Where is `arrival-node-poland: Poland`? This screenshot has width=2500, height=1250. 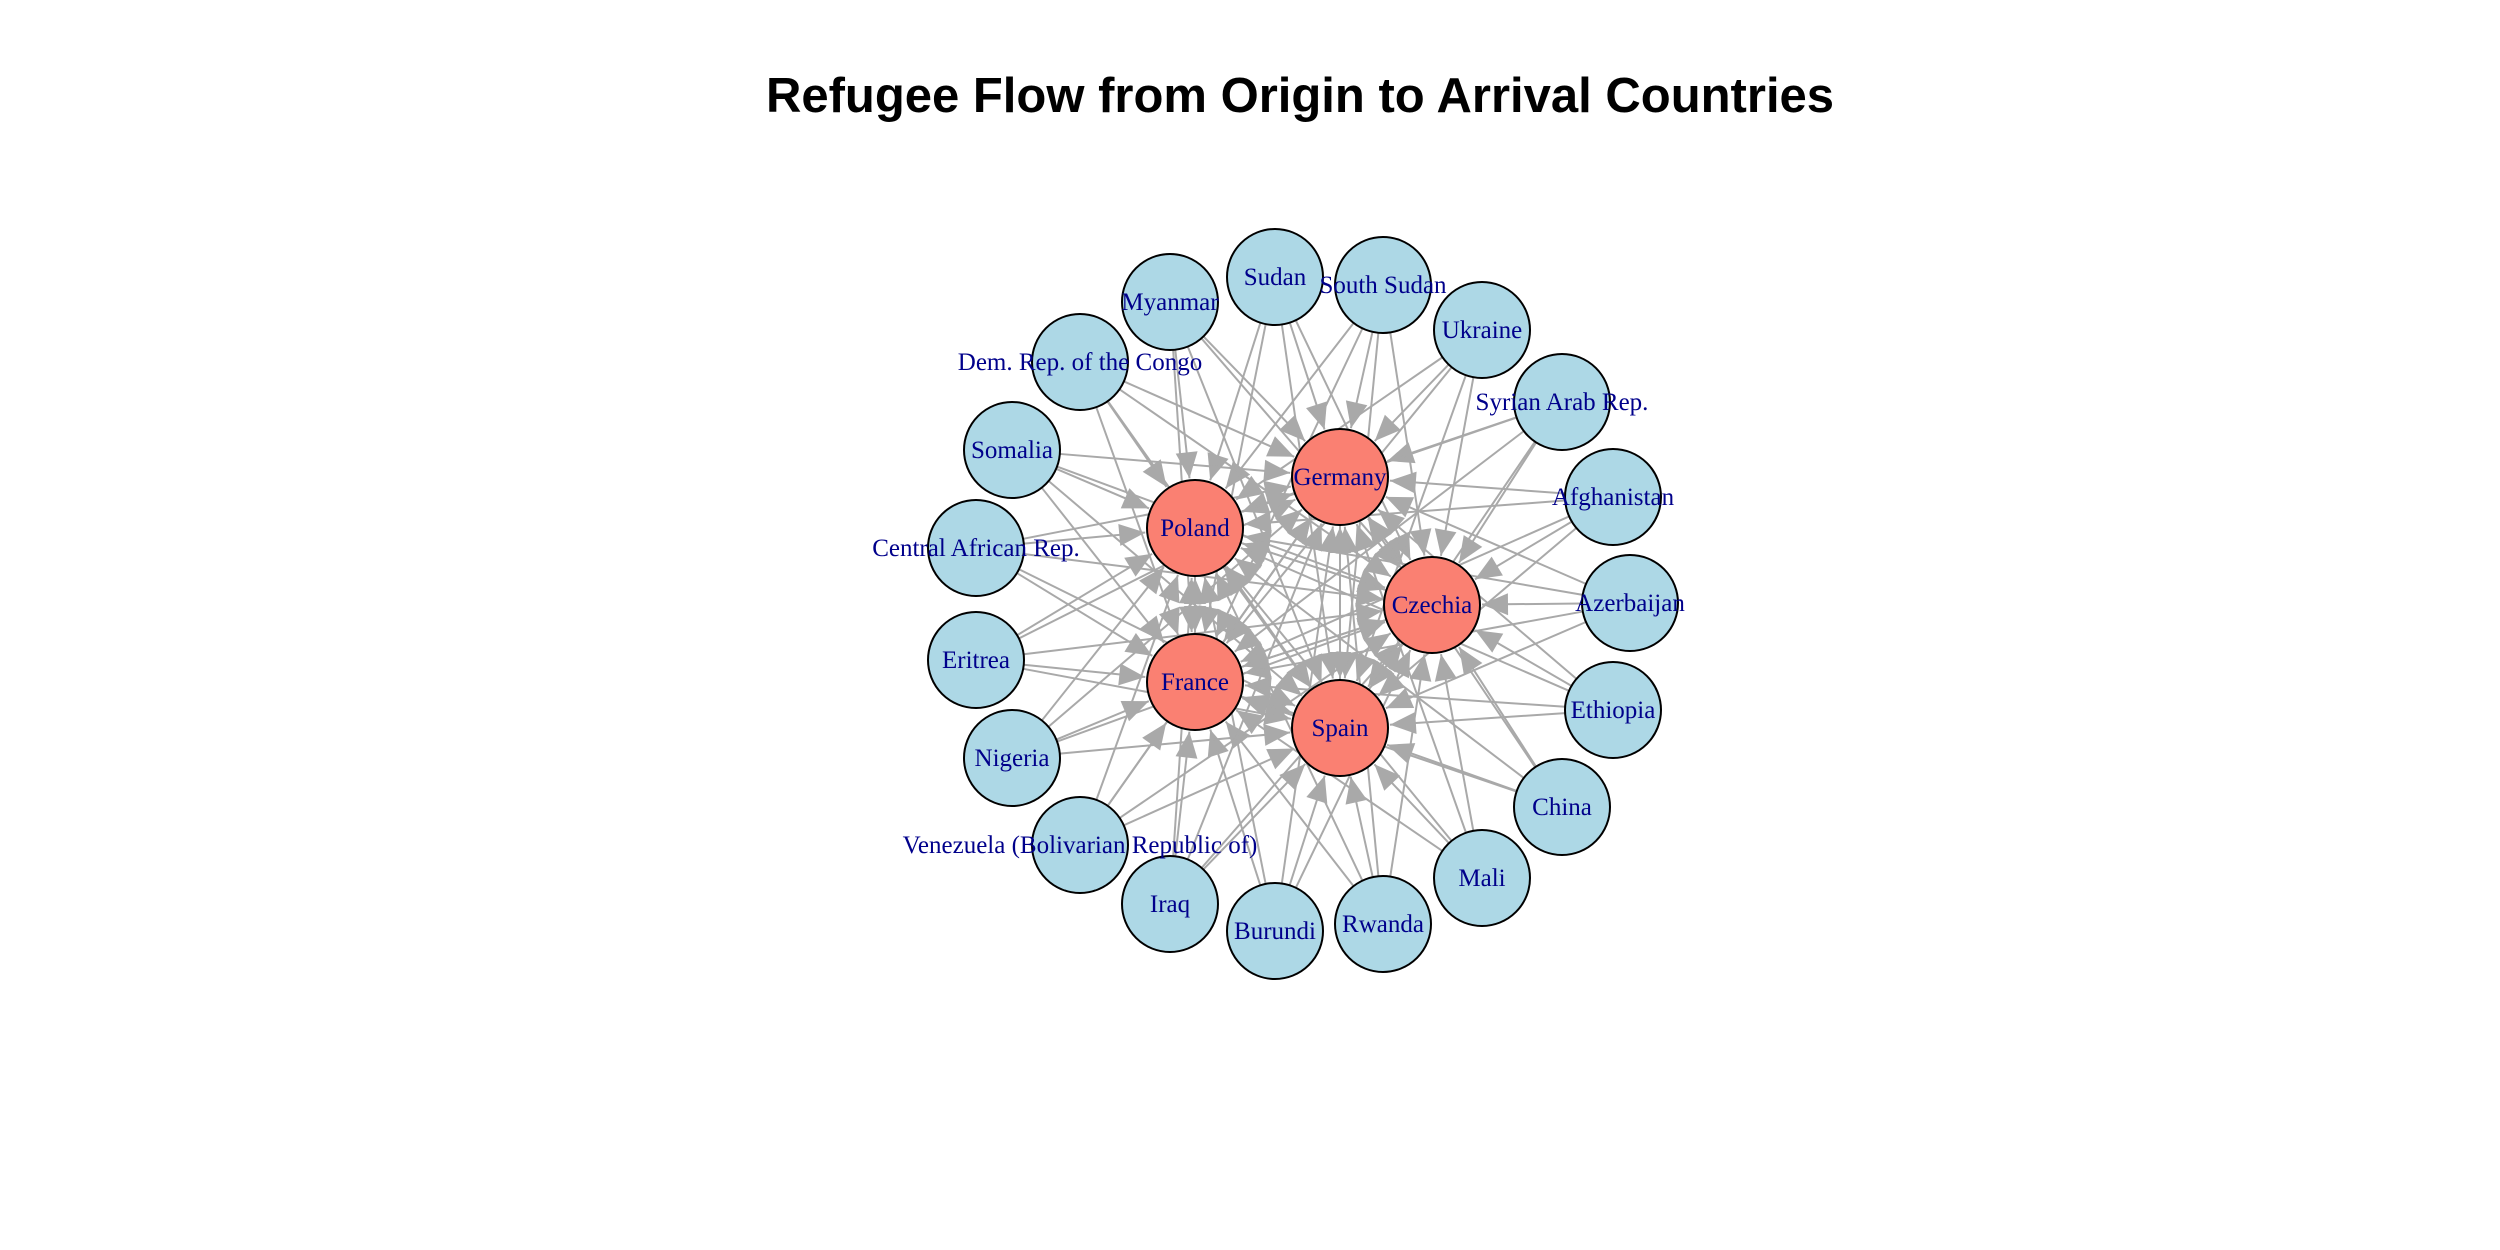
arrival-node-poland: Poland is located at coordinates (1195, 528).